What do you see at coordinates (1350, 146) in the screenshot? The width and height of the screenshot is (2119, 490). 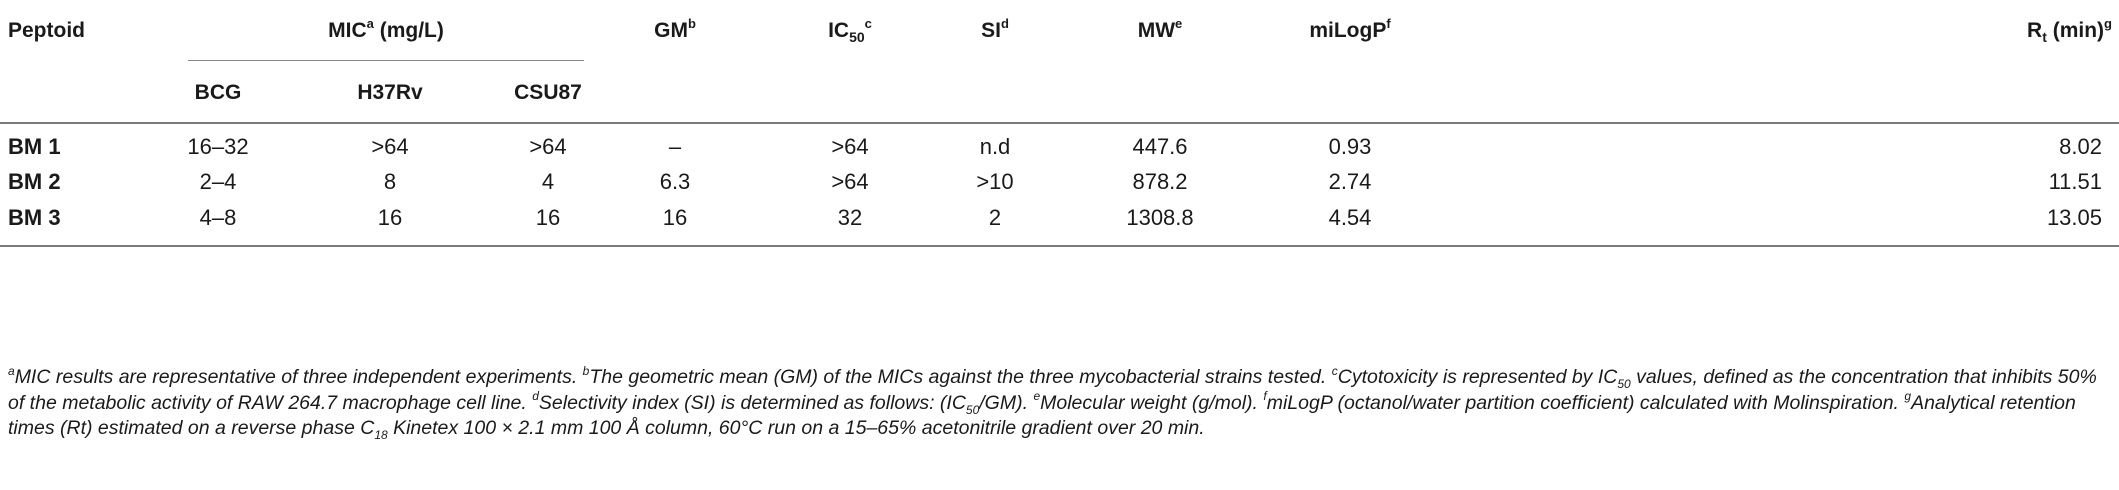 I see `cell-milogp: 0.93` at bounding box center [1350, 146].